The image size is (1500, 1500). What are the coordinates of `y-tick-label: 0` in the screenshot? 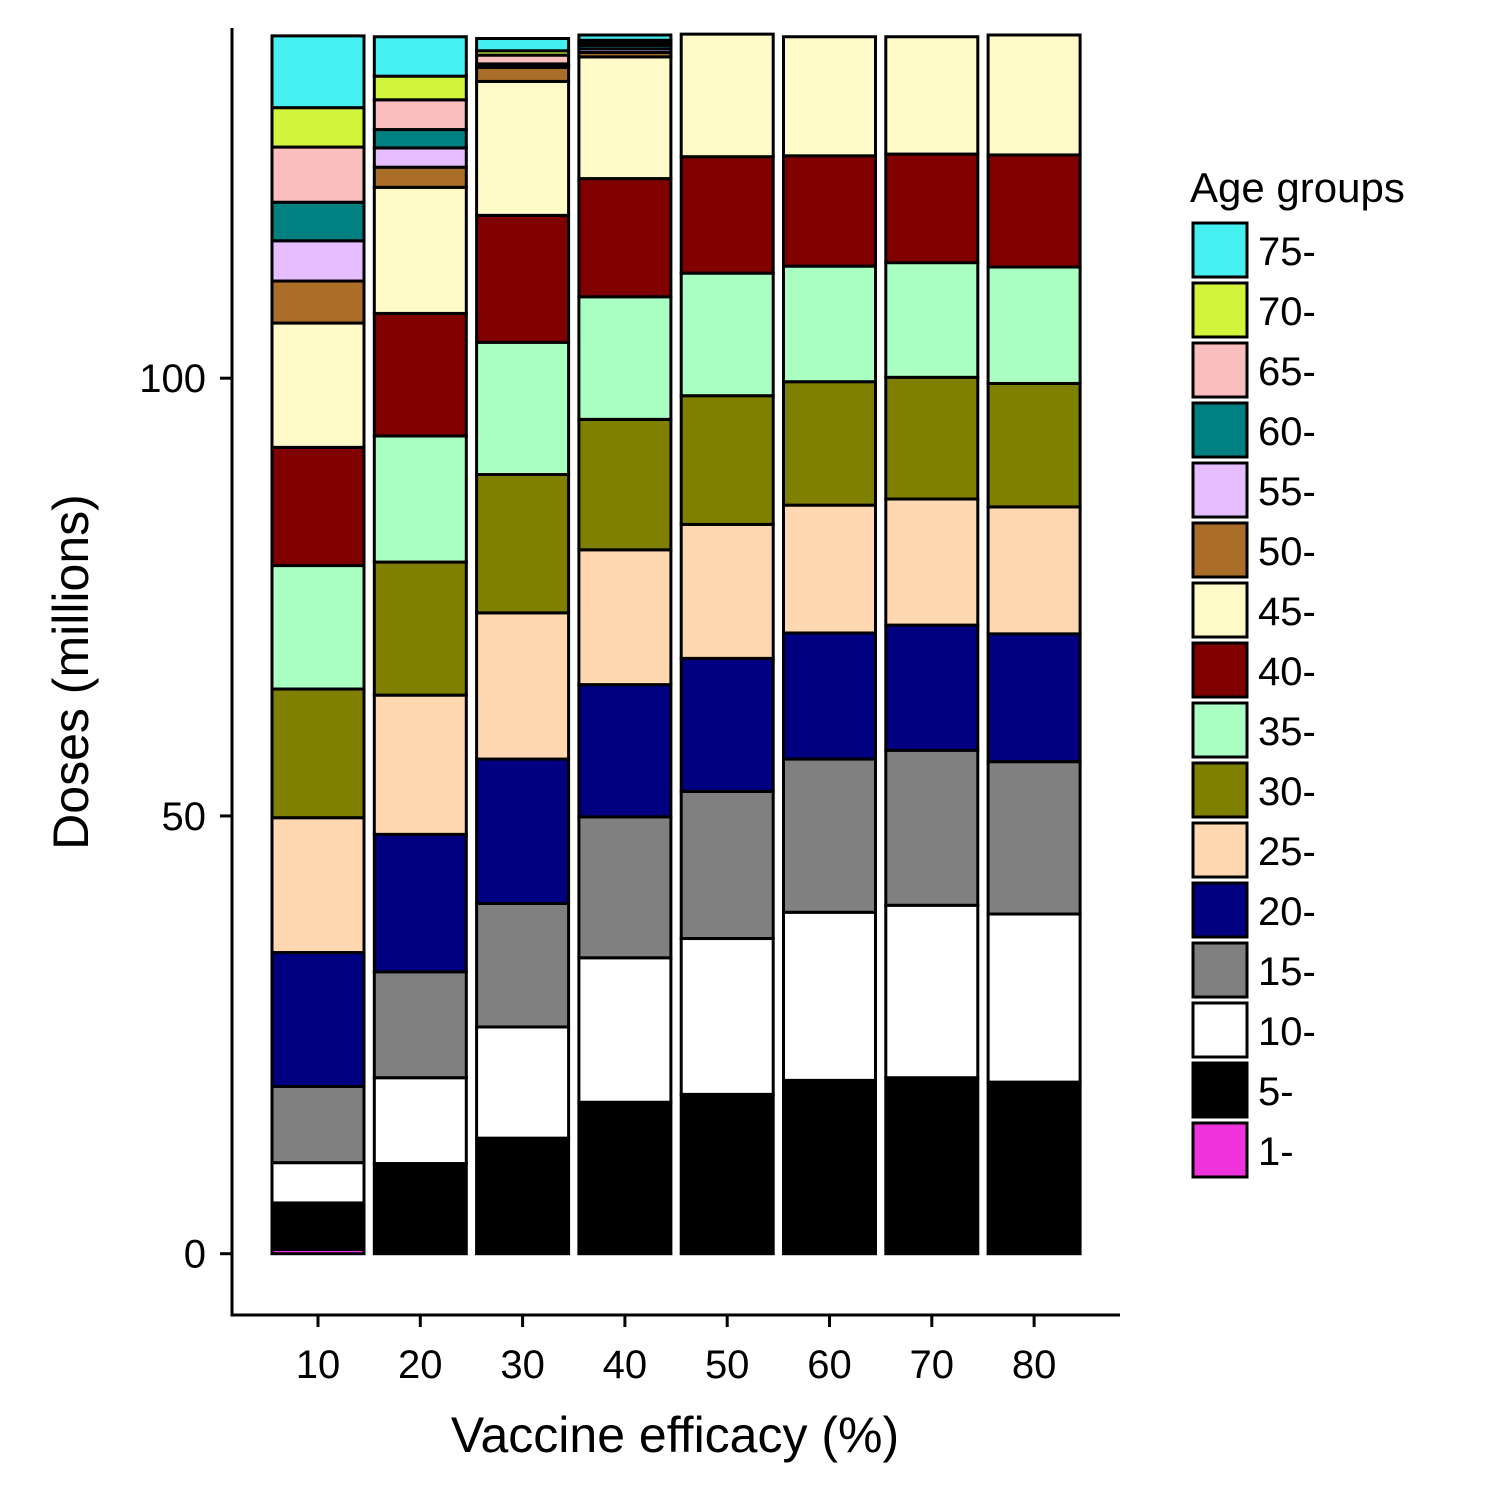 It's located at (195, 1255).